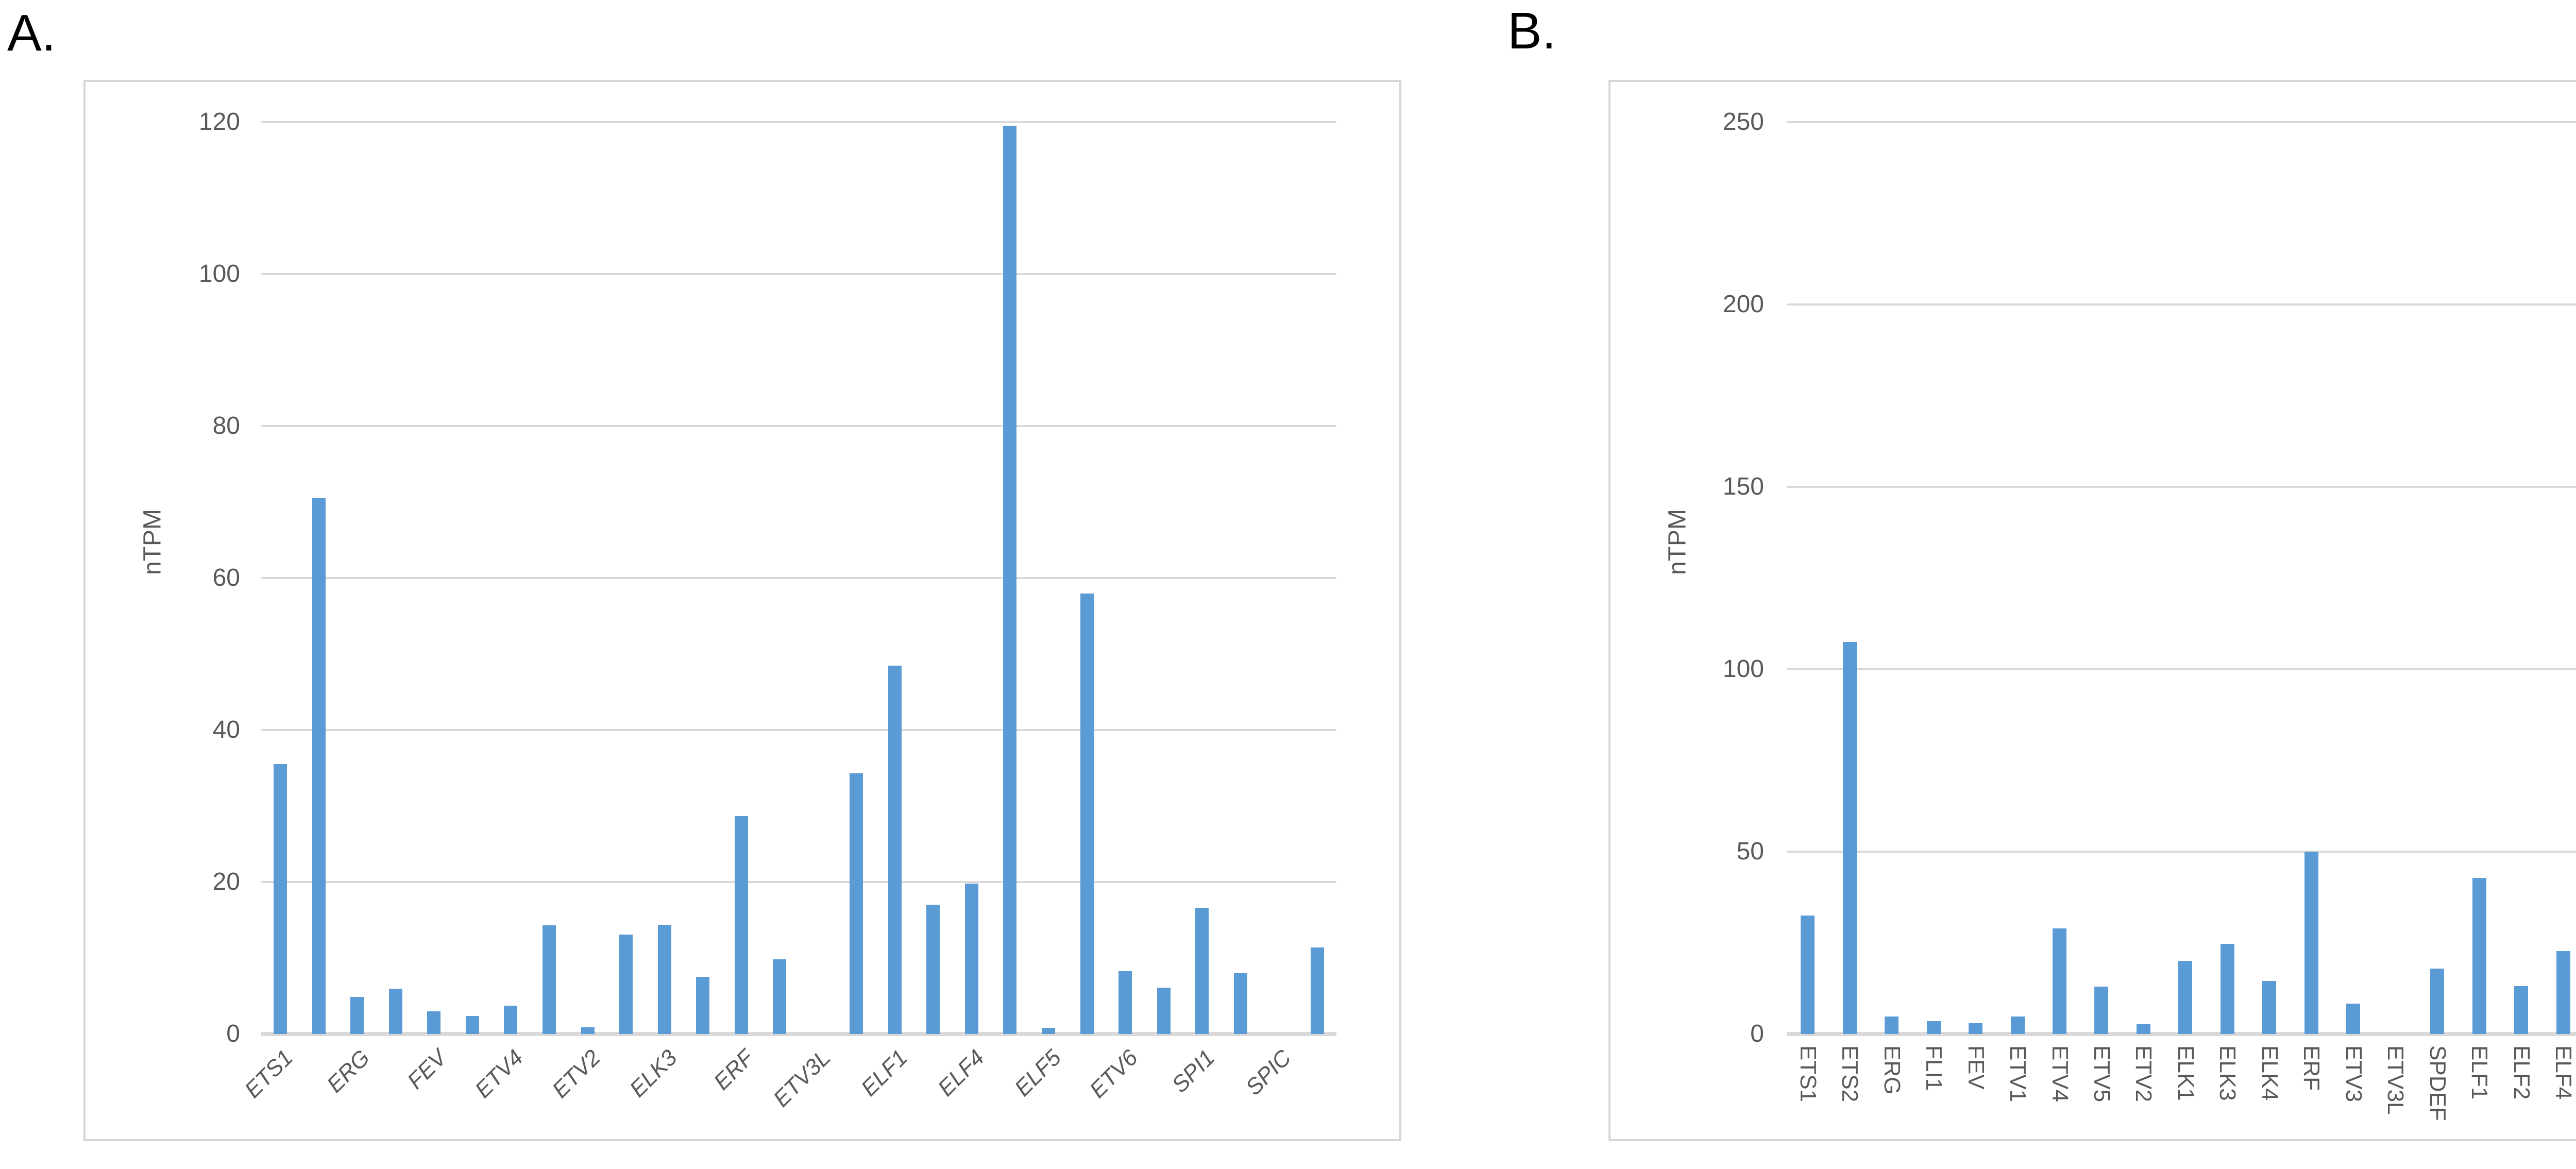 Image resolution: width=2576 pixels, height=1169 pixels. What do you see at coordinates (1048, 1031) in the screenshot?
I see `bar-ELF5` at bounding box center [1048, 1031].